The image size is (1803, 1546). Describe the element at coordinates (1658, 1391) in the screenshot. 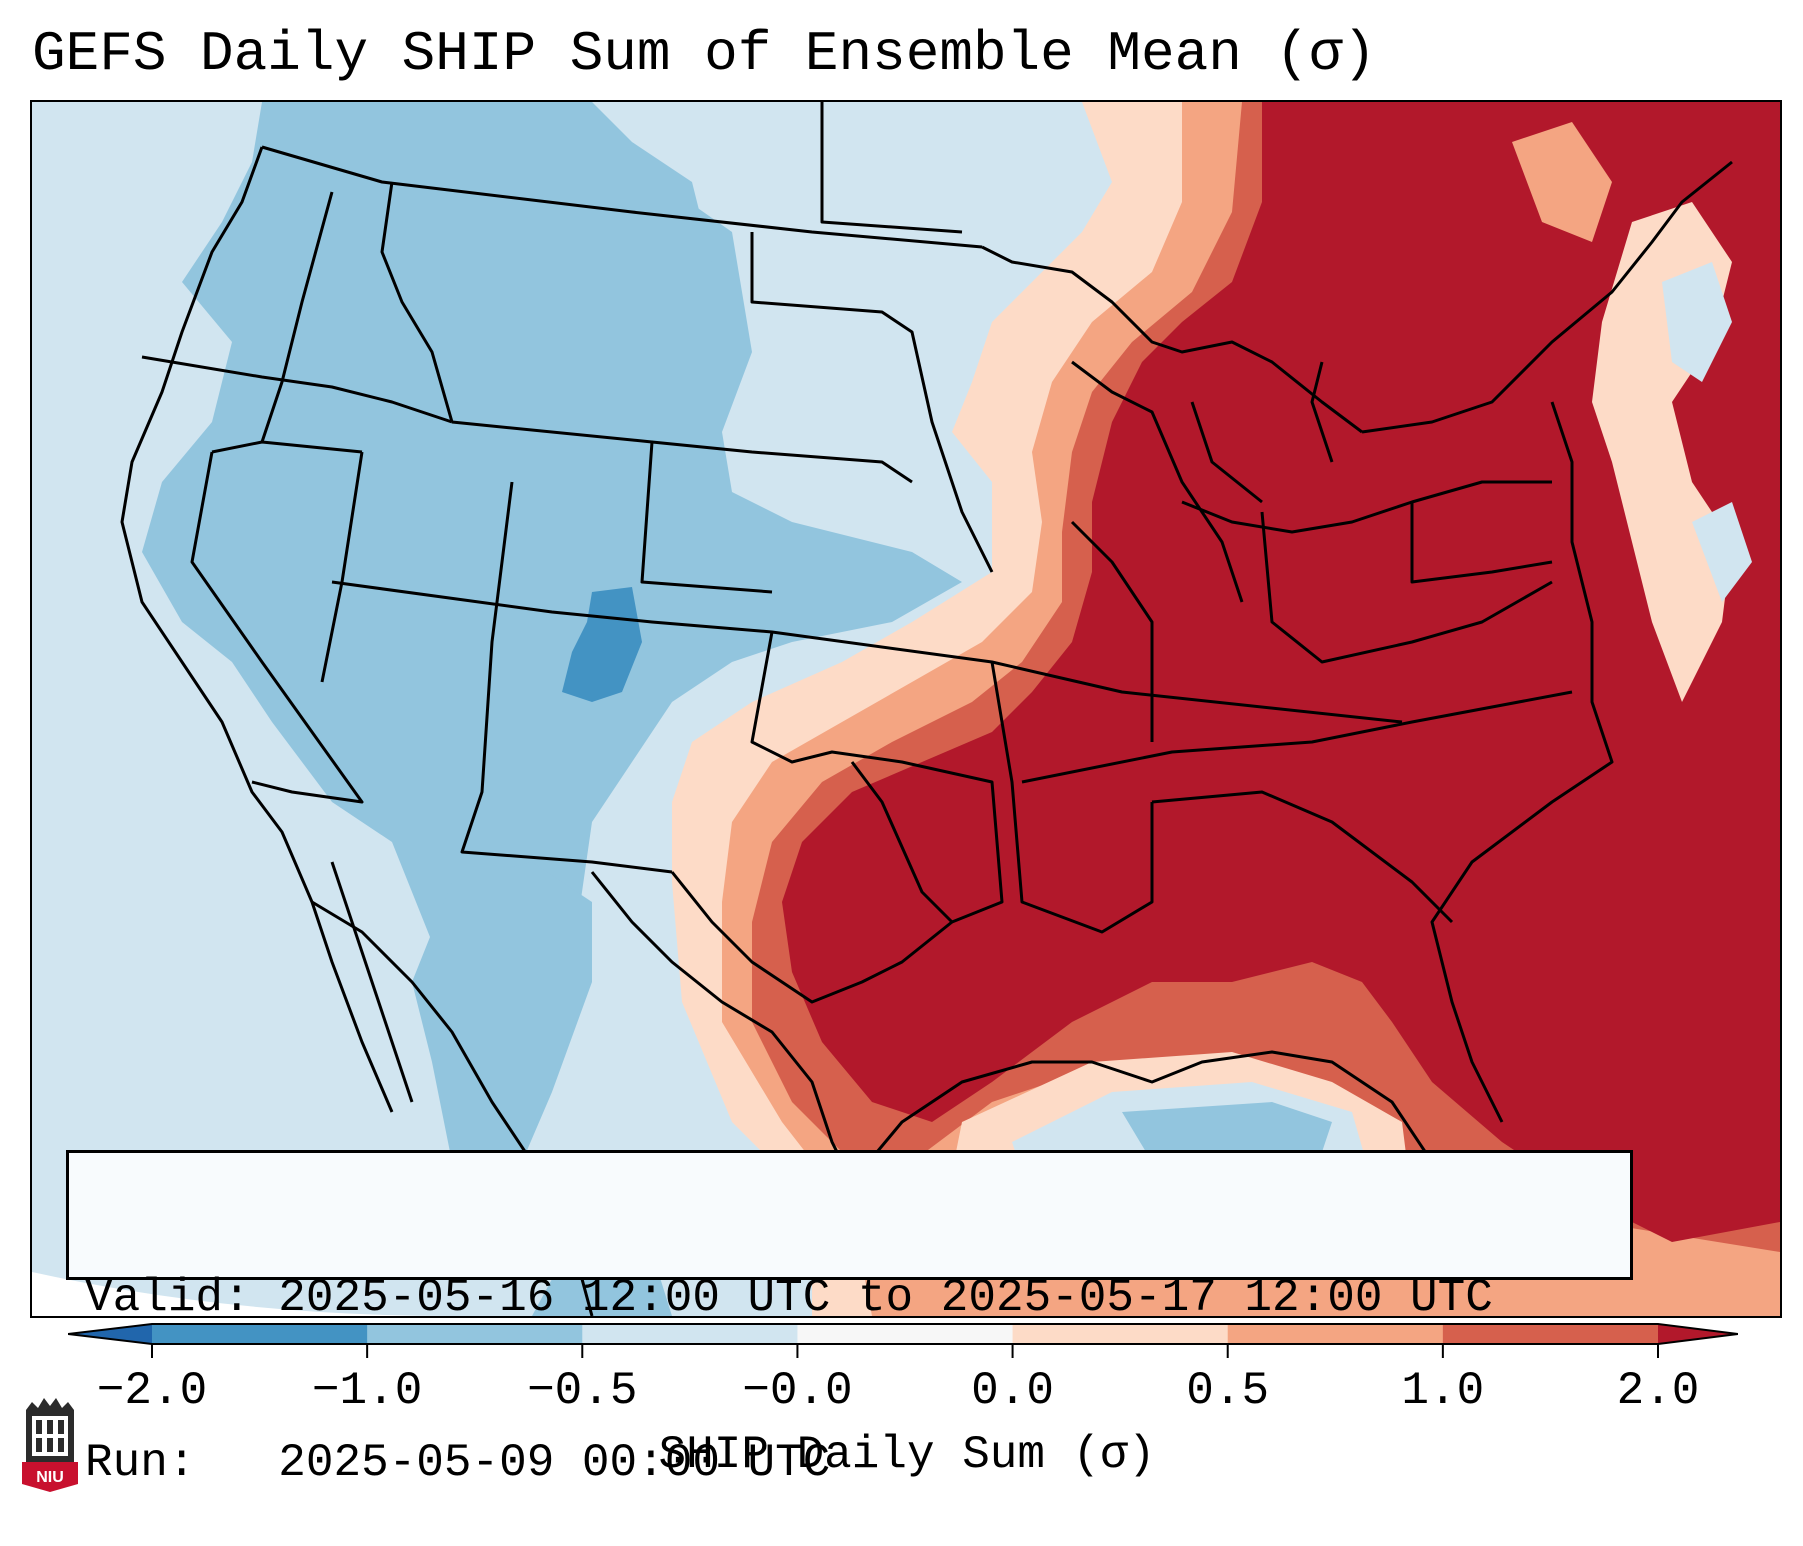

I see `colorbar-tick-label: 2.0` at that location.